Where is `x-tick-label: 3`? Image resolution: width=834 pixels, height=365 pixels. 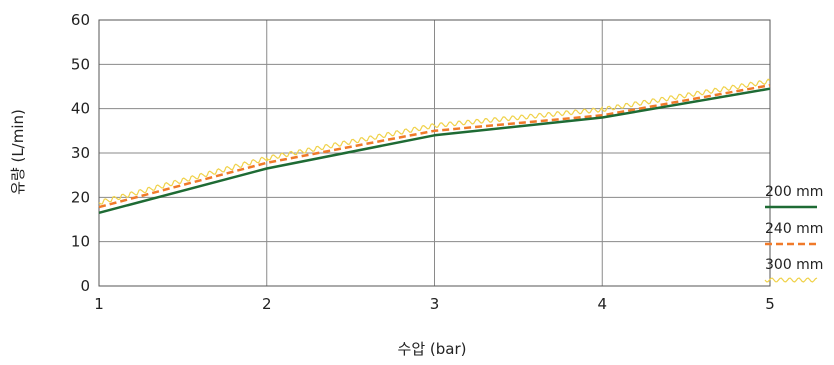
x-tick-label: 3 is located at coordinates (435, 304).